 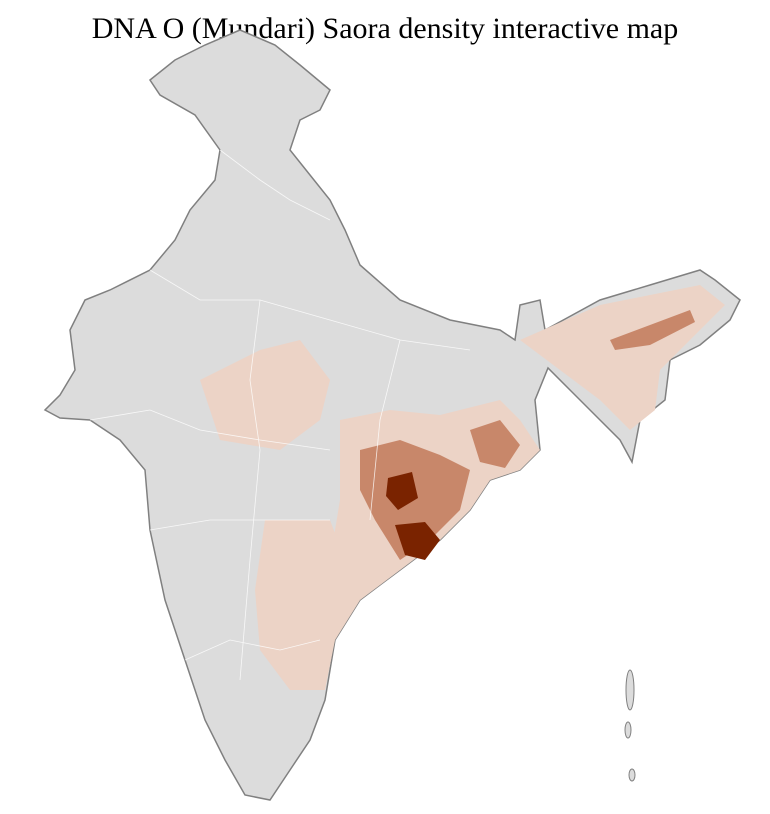 I want to click on chhattisgarh-highest-density, so click(x=402, y=491).